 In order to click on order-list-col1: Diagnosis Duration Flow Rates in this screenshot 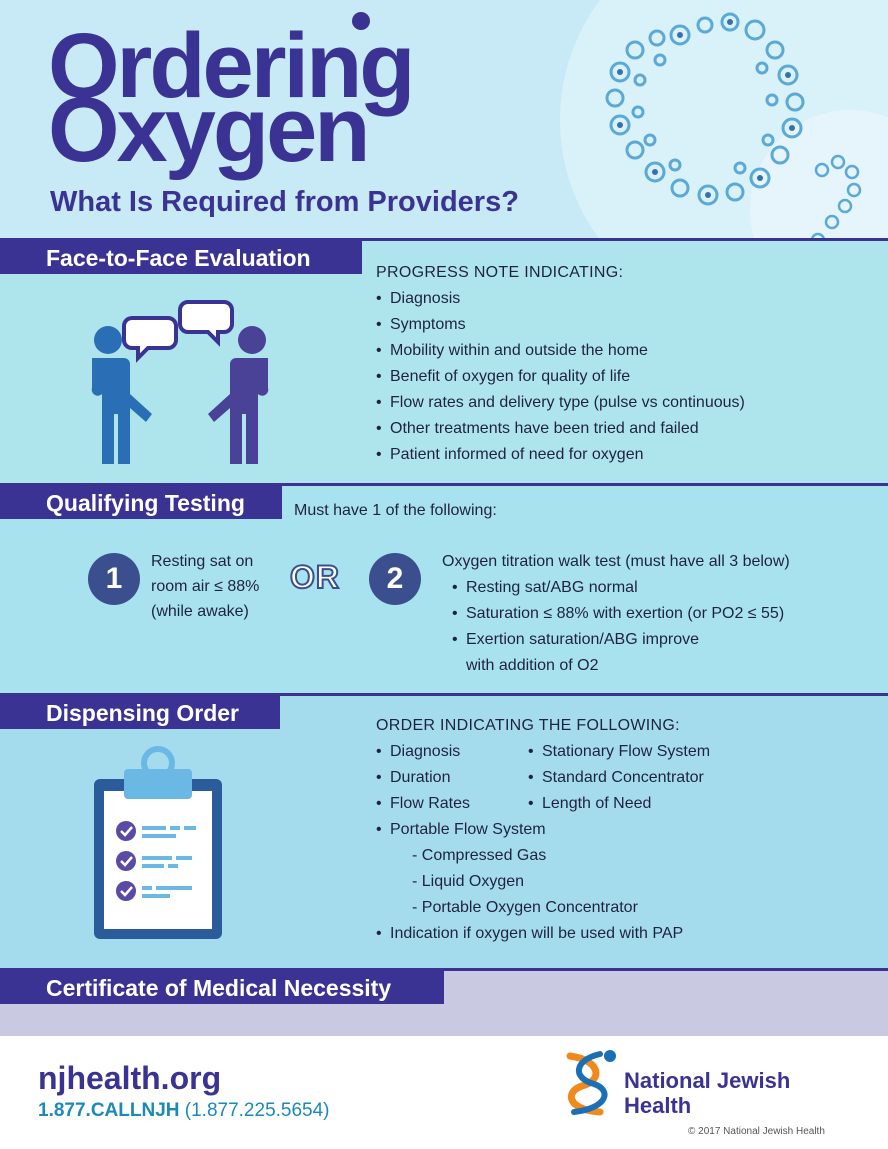, I will do `click(452, 778)`.